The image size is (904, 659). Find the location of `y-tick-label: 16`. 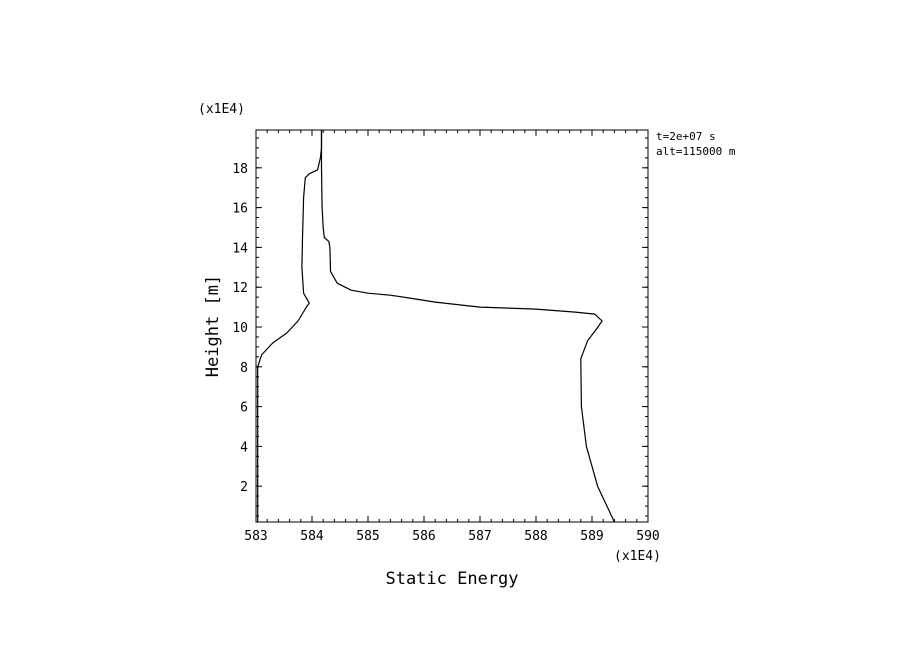

y-tick-label: 16 is located at coordinates (240, 209).